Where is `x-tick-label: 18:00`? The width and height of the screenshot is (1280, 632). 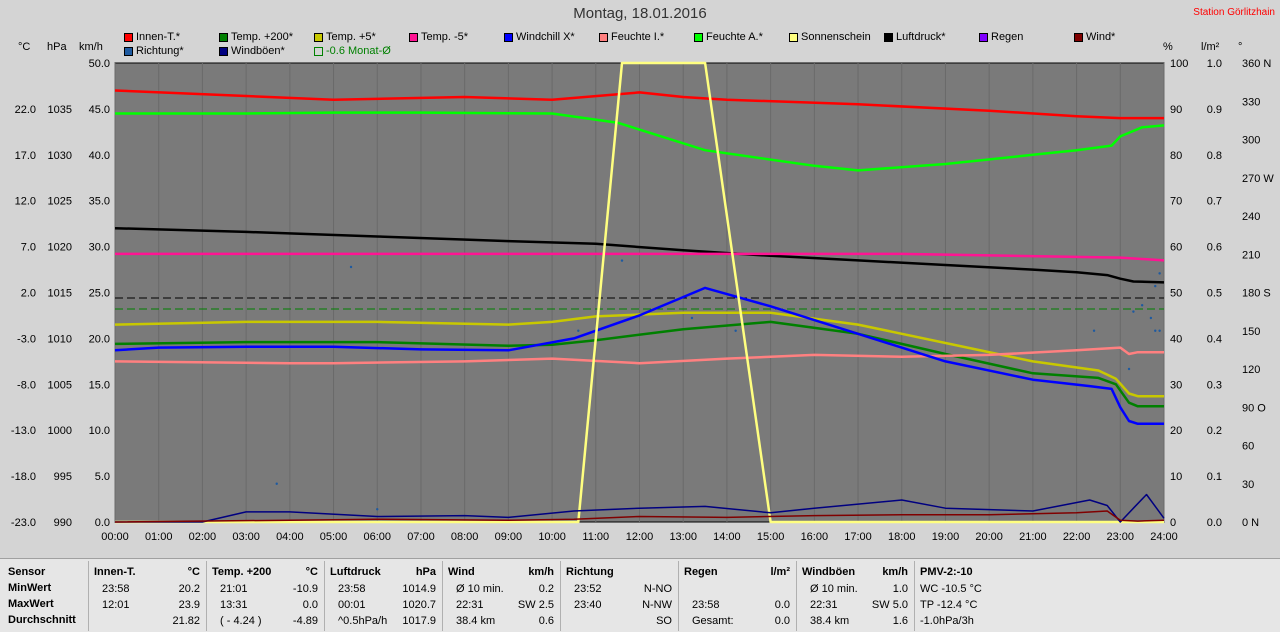
x-tick-label: 18:00 is located at coordinates (902, 537).